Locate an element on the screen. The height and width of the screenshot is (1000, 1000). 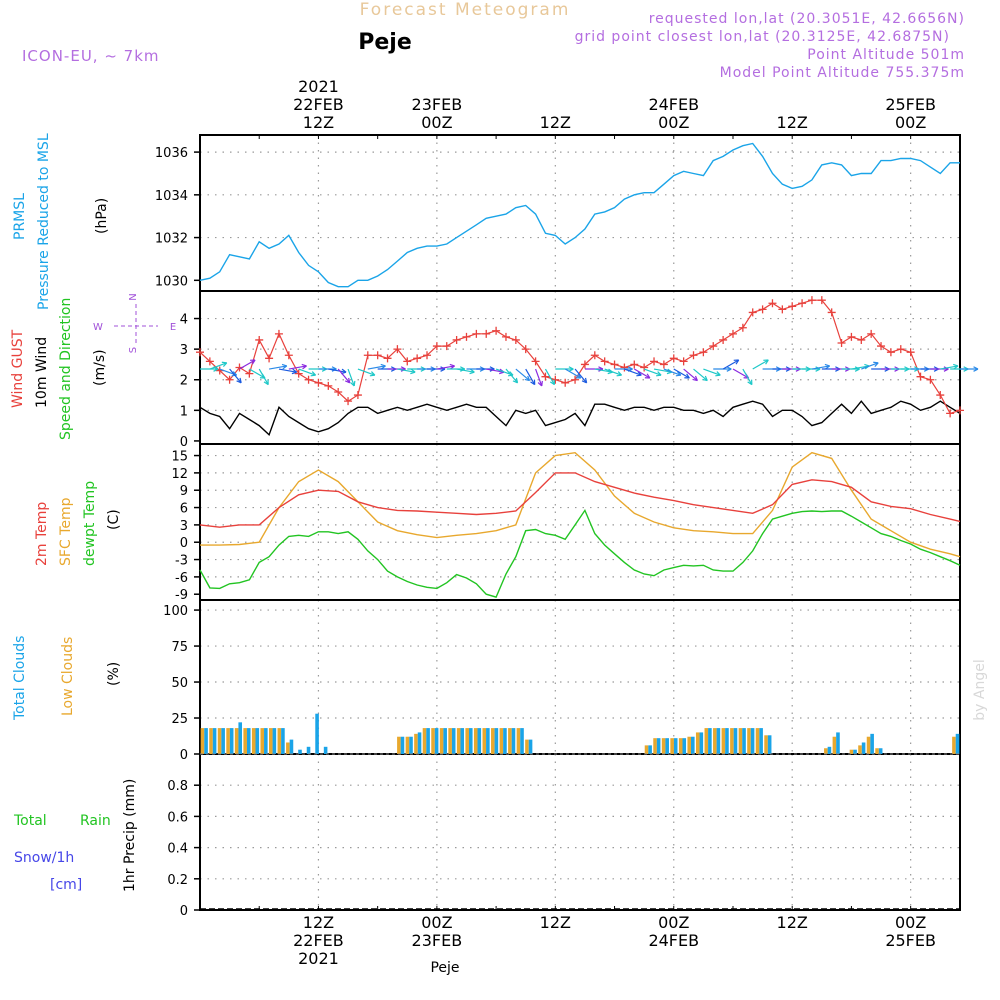
temperature-ytick-label: -9 is located at coordinates (181, 595).